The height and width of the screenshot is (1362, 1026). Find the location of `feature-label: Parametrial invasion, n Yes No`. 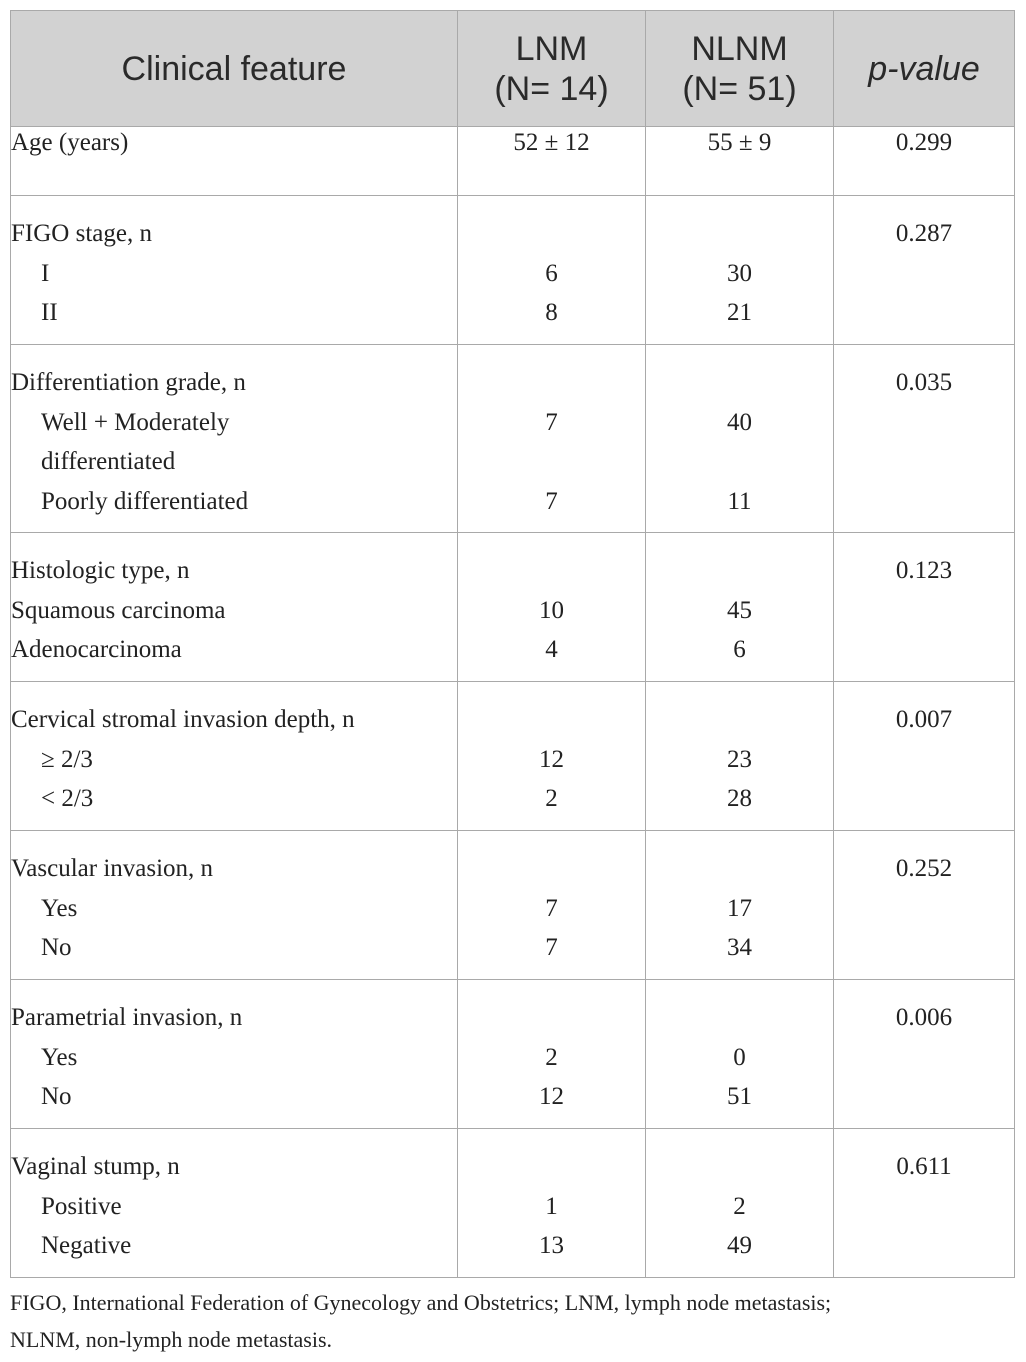

feature-label: Parametrial invasion, n Yes No is located at coordinates (234, 1054).